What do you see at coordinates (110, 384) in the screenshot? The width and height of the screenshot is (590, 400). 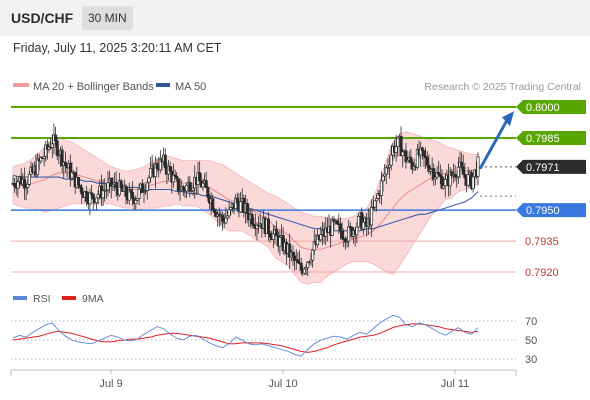 I see `x-tick-label: Jul 9` at bounding box center [110, 384].